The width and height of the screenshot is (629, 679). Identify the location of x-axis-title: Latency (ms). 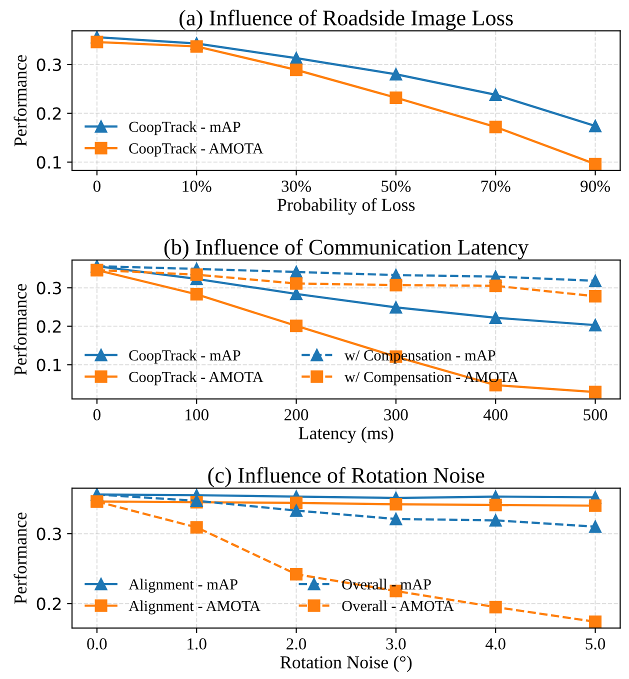
(346, 435).